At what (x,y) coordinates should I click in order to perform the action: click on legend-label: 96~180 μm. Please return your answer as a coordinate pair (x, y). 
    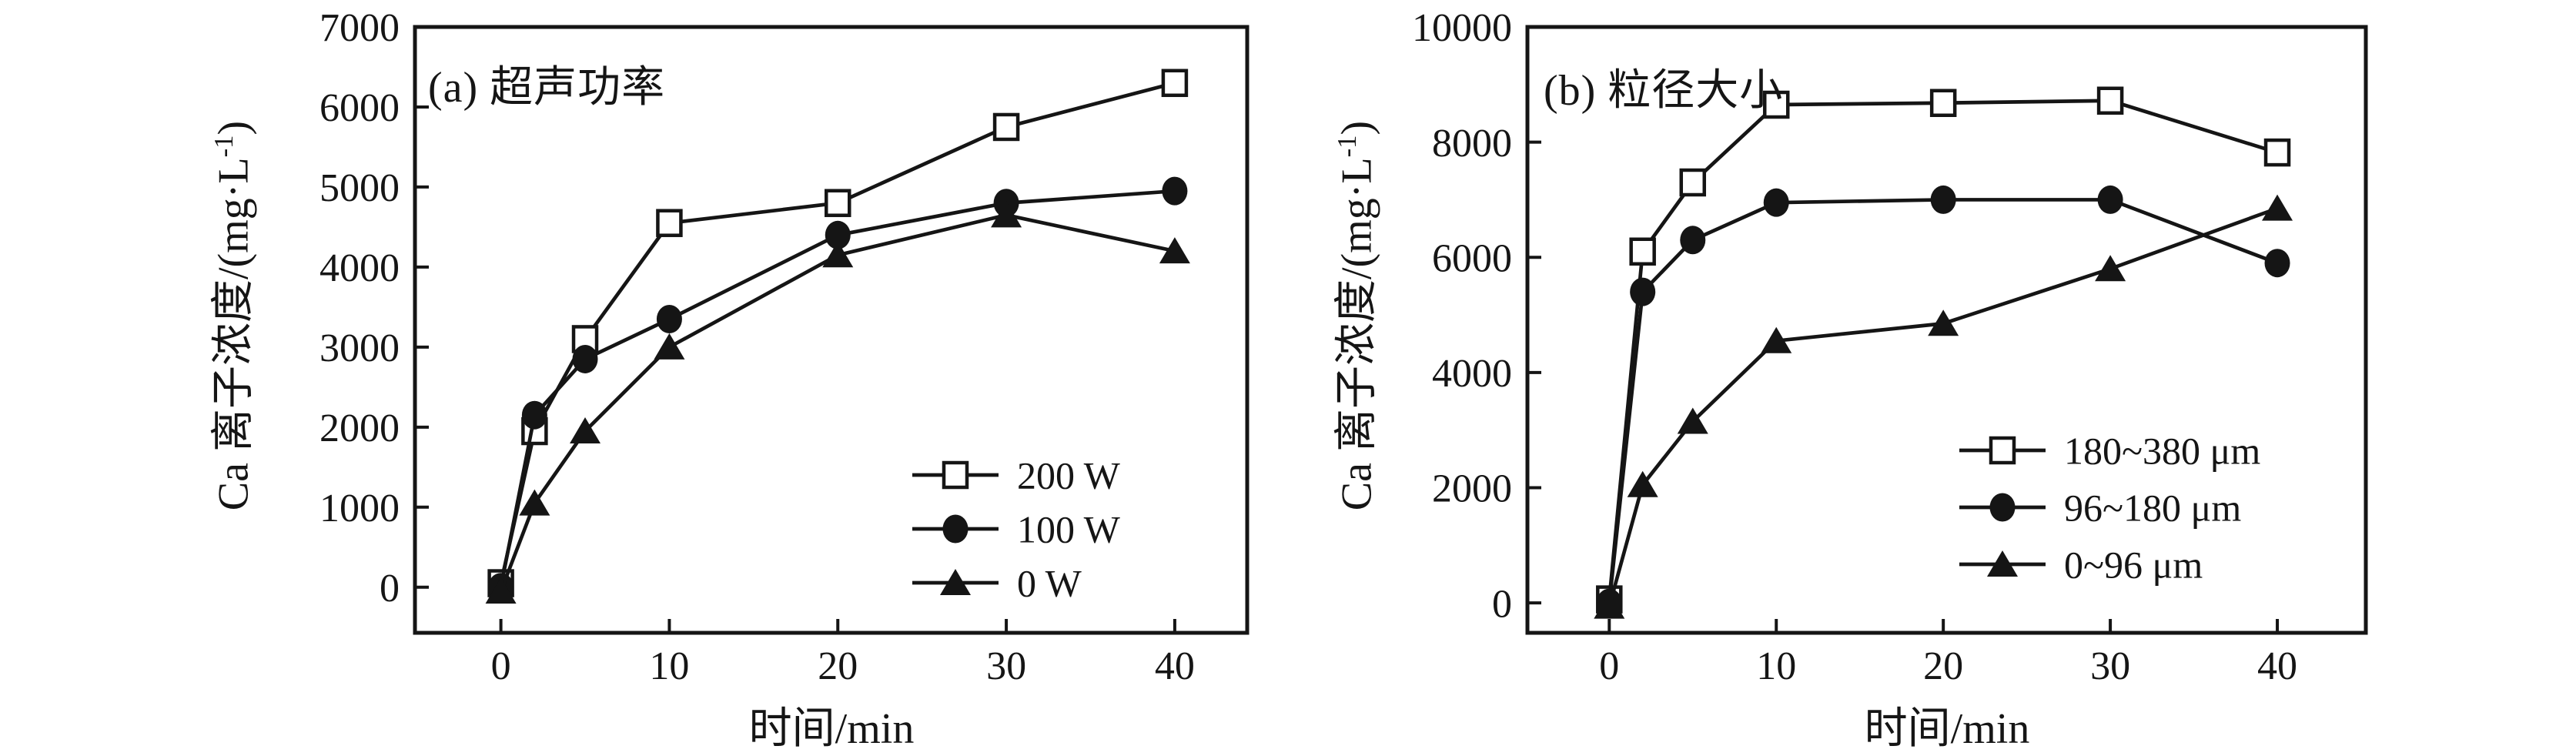
    Looking at the image, I should click on (2153, 508).